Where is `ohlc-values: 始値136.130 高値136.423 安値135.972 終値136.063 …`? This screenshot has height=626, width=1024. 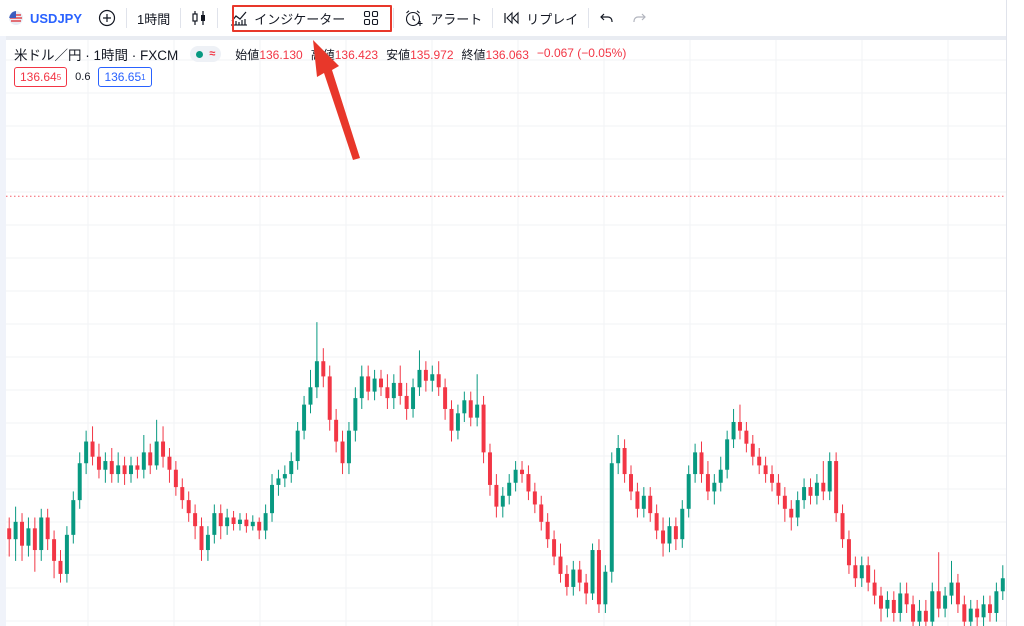
ohlc-values: 始値136.130 高値136.423 安値135.972 終値136.063 … is located at coordinates (431, 54).